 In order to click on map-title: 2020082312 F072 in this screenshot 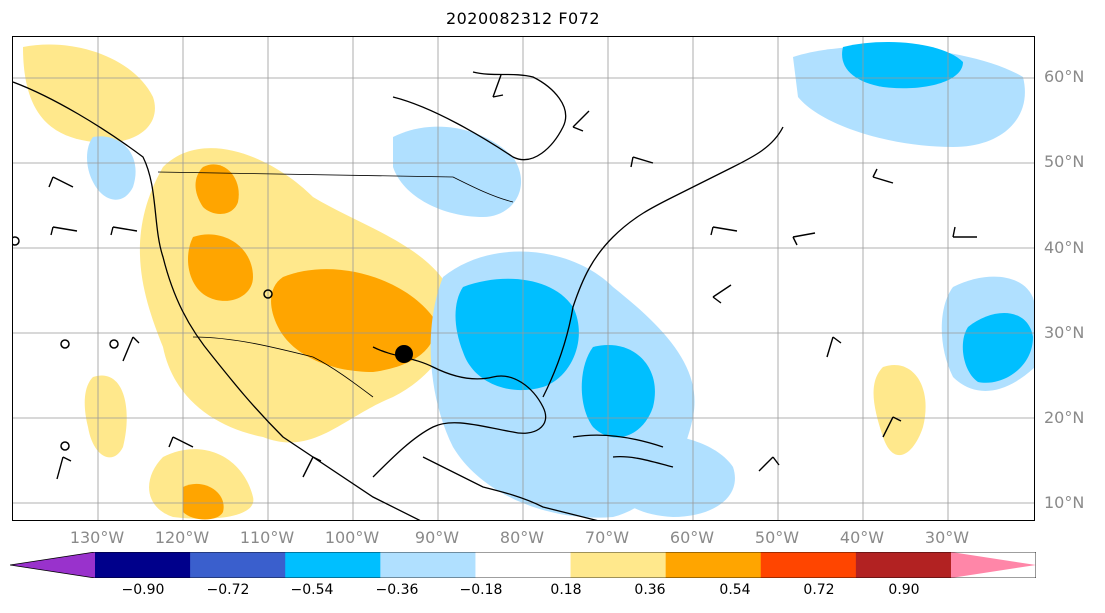, I will do `click(523, 18)`.